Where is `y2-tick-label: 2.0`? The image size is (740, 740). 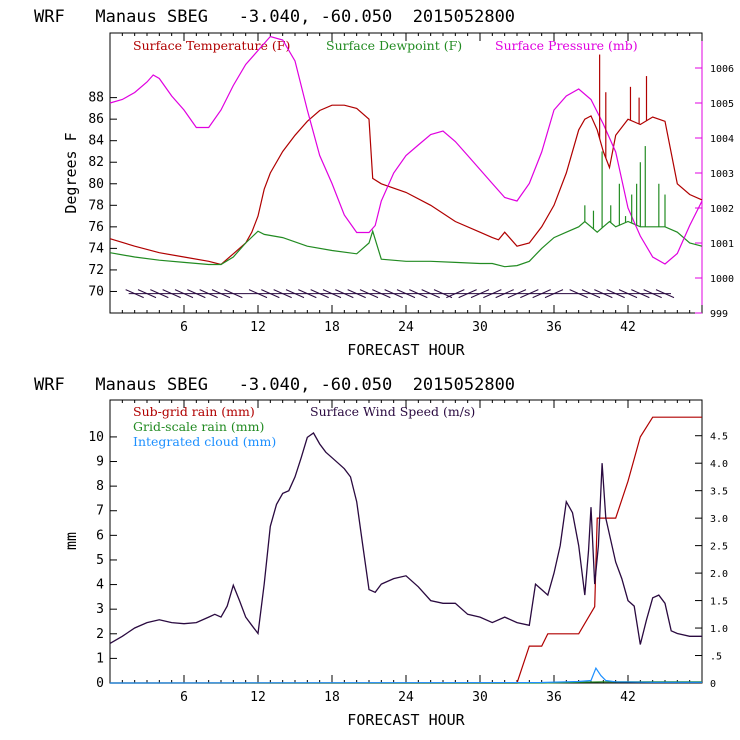
y2-tick-label: 2.0 is located at coordinates (719, 574).